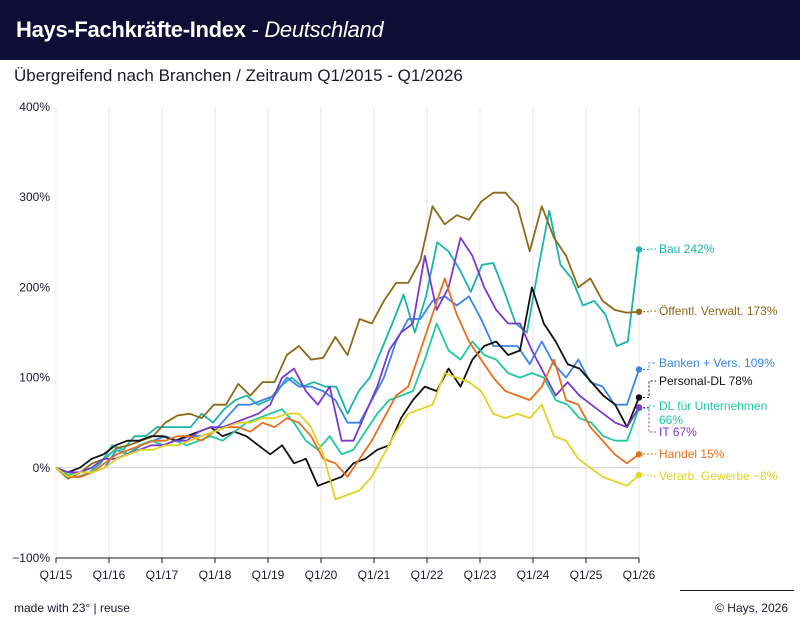 Image resolution: width=800 pixels, height=628 pixels. I want to click on end-point-it, so click(639, 407).